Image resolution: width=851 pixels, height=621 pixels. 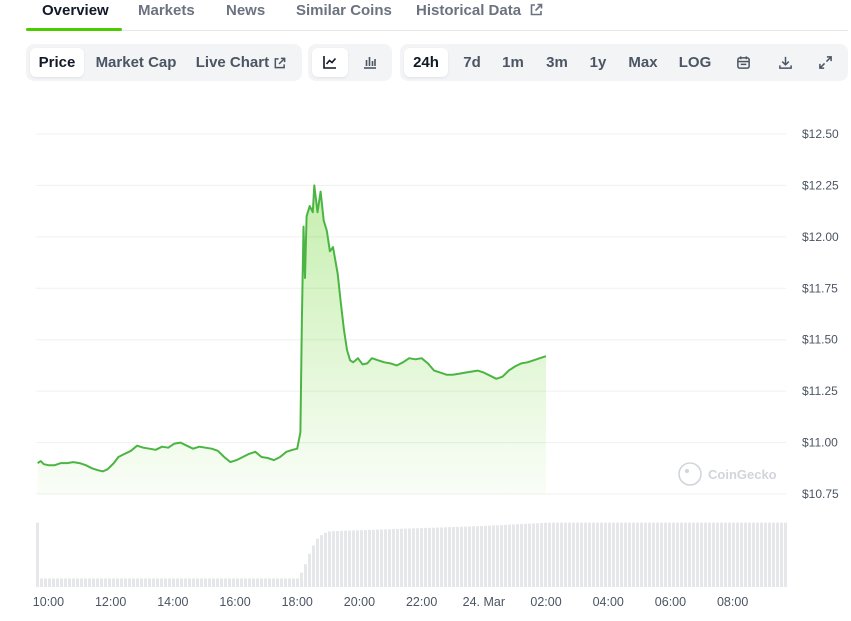 What do you see at coordinates (820, 134) in the screenshot?
I see `y-tick-label: $12.50` at bounding box center [820, 134].